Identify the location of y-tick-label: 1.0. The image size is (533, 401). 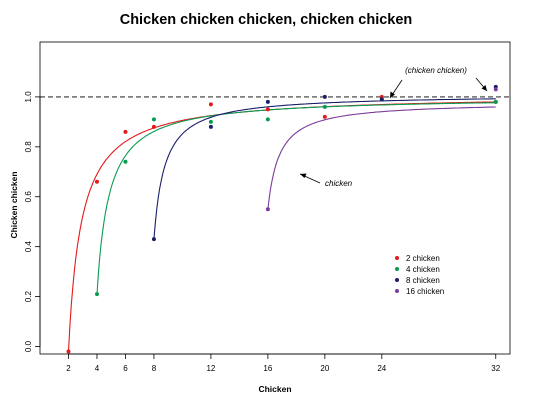
(28, 97).